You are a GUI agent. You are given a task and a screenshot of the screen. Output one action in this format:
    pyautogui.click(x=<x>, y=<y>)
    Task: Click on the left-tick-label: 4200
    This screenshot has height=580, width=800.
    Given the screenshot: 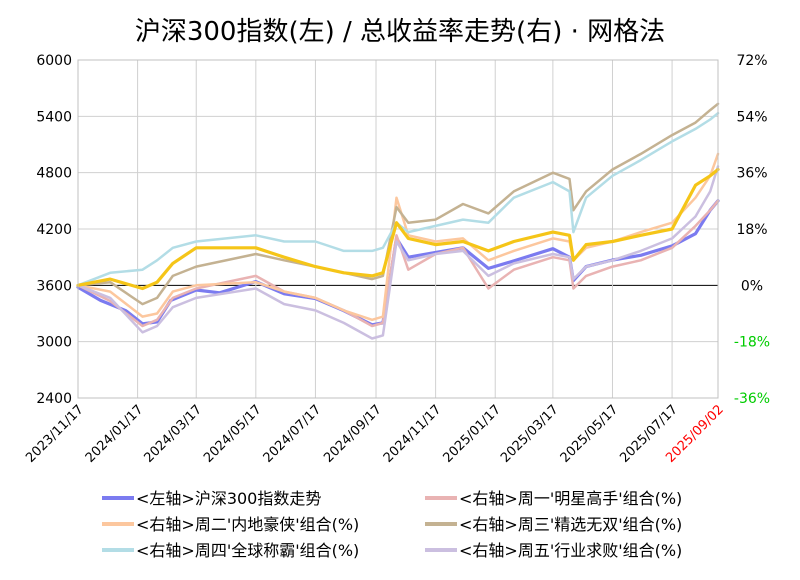 What is the action you would take?
    pyautogui.click(x=54, y=230)
    